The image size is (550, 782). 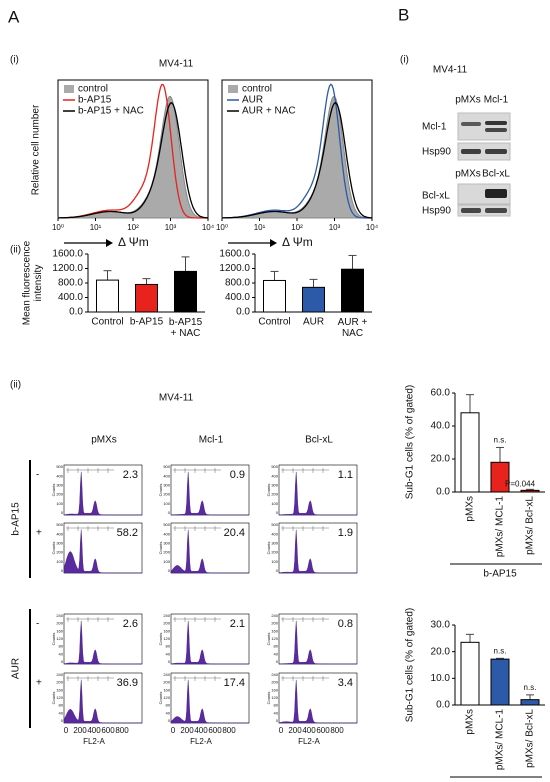 What do you see at coordinates (234, 533) in the screenshot?
I see `percent-label: 20.4` at bounding box center [234, 533].